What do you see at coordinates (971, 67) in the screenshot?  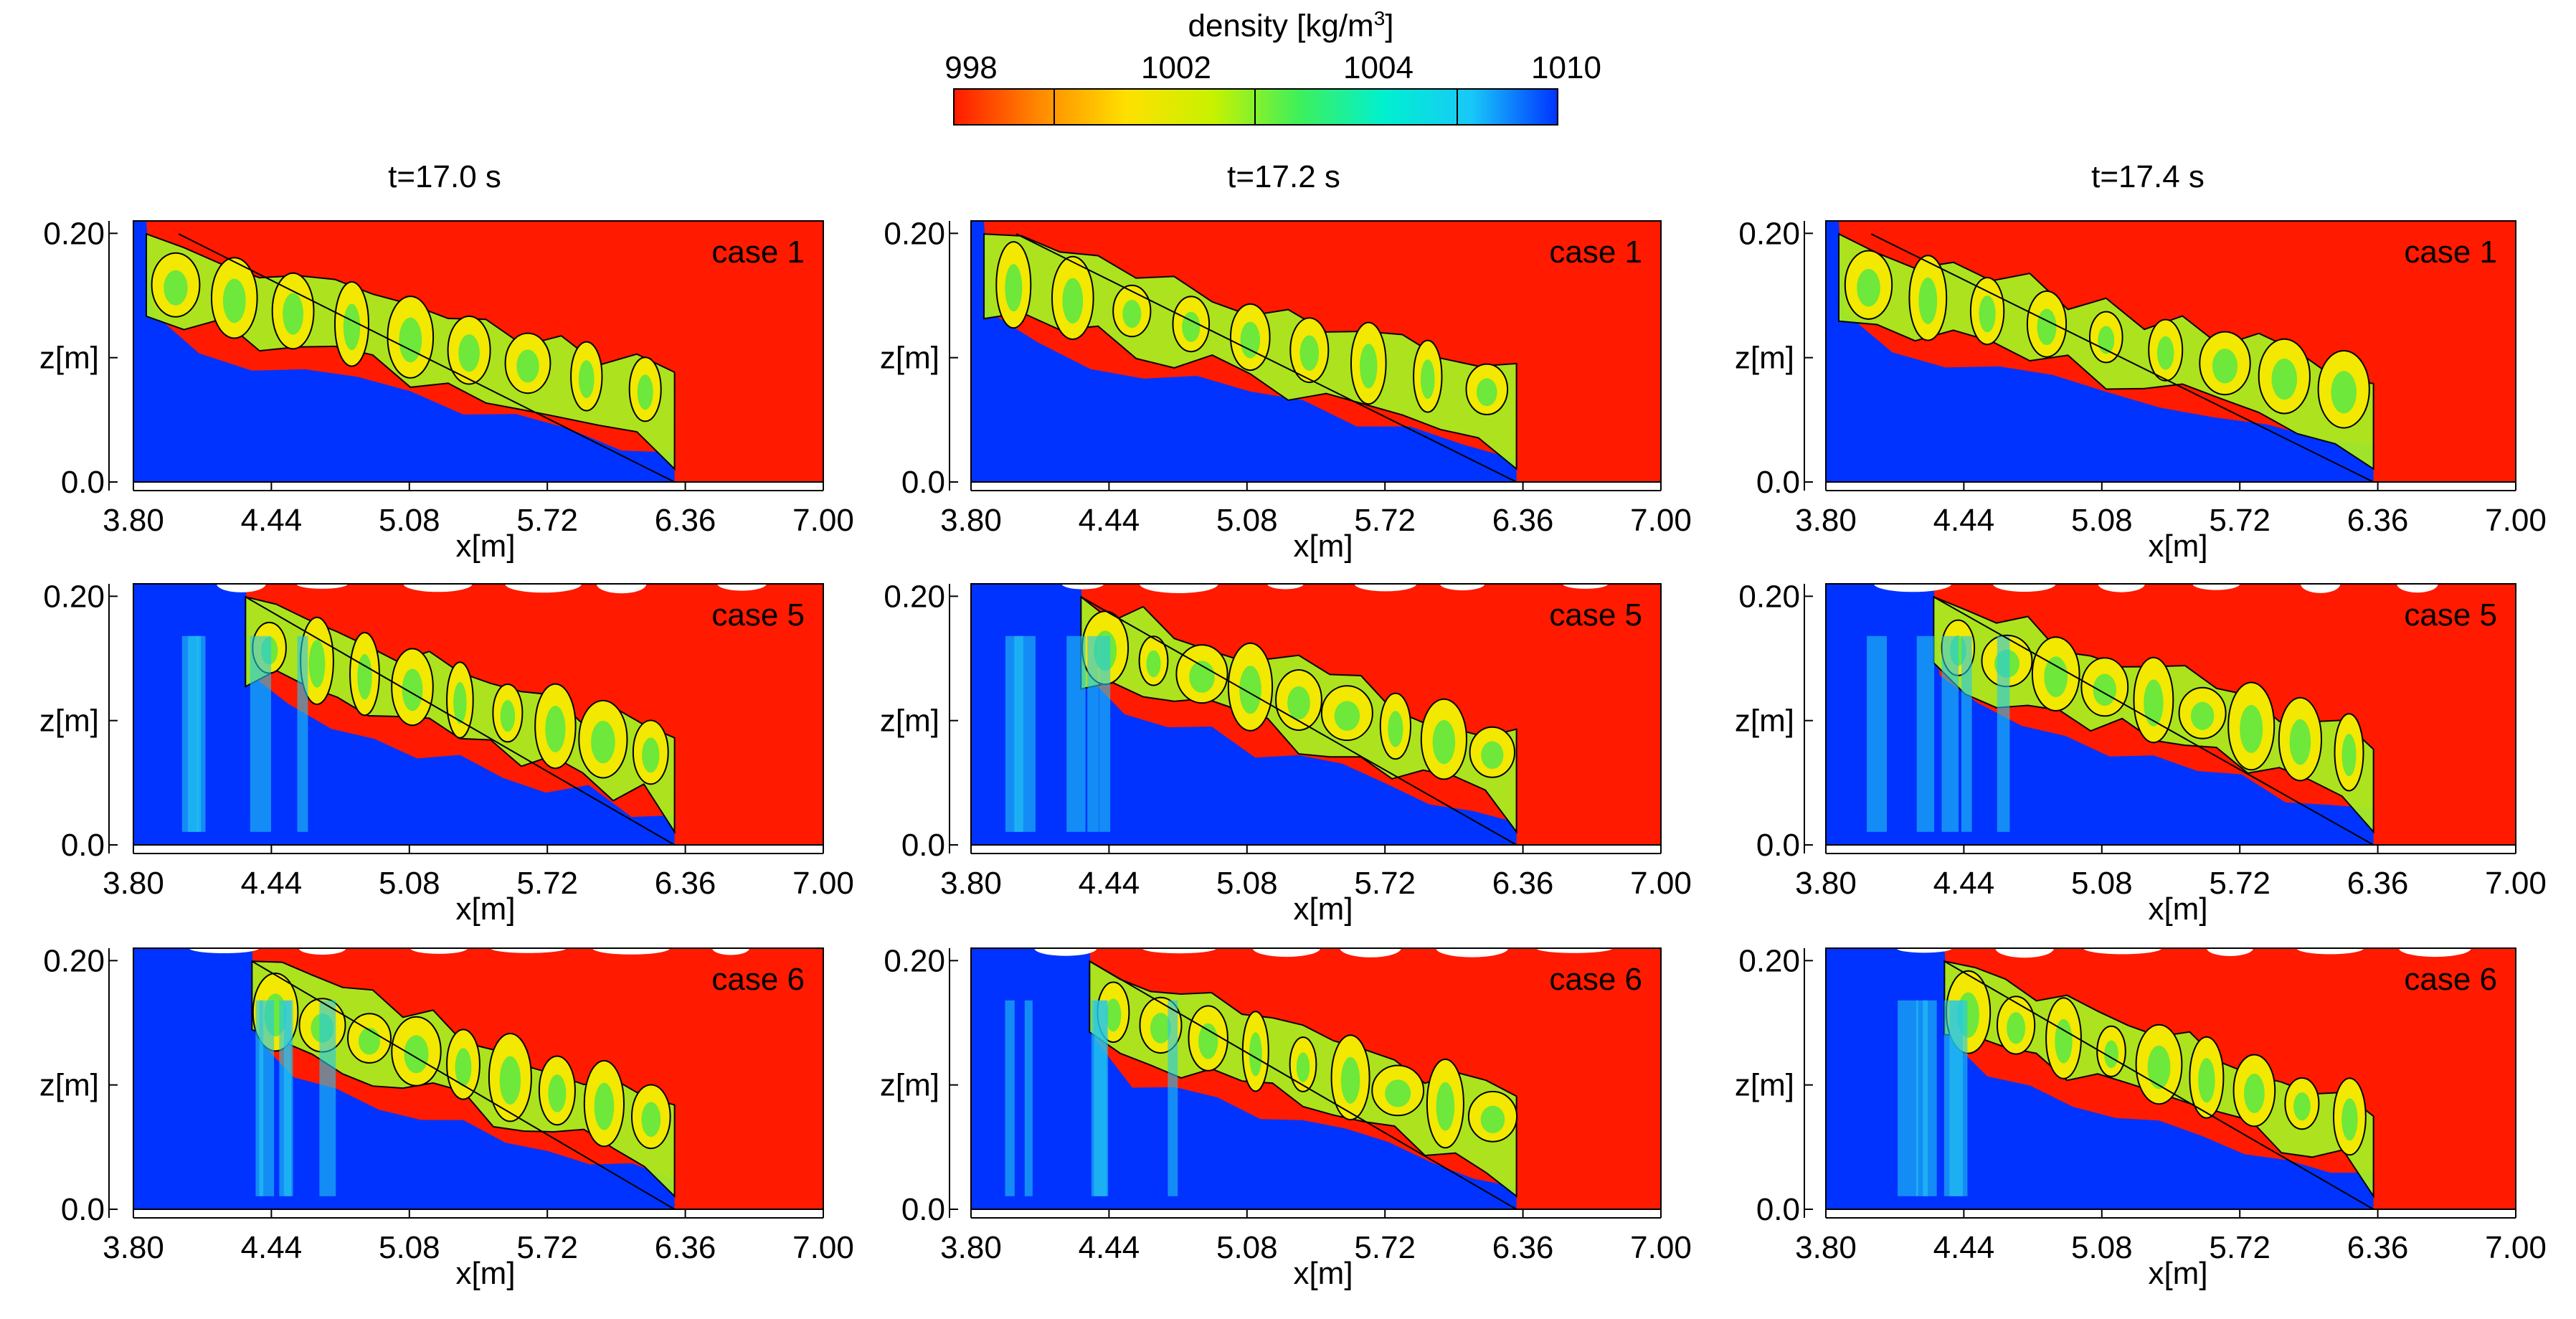 I see `colorbar-tick-label: 998` at bounding box center [971, 67].